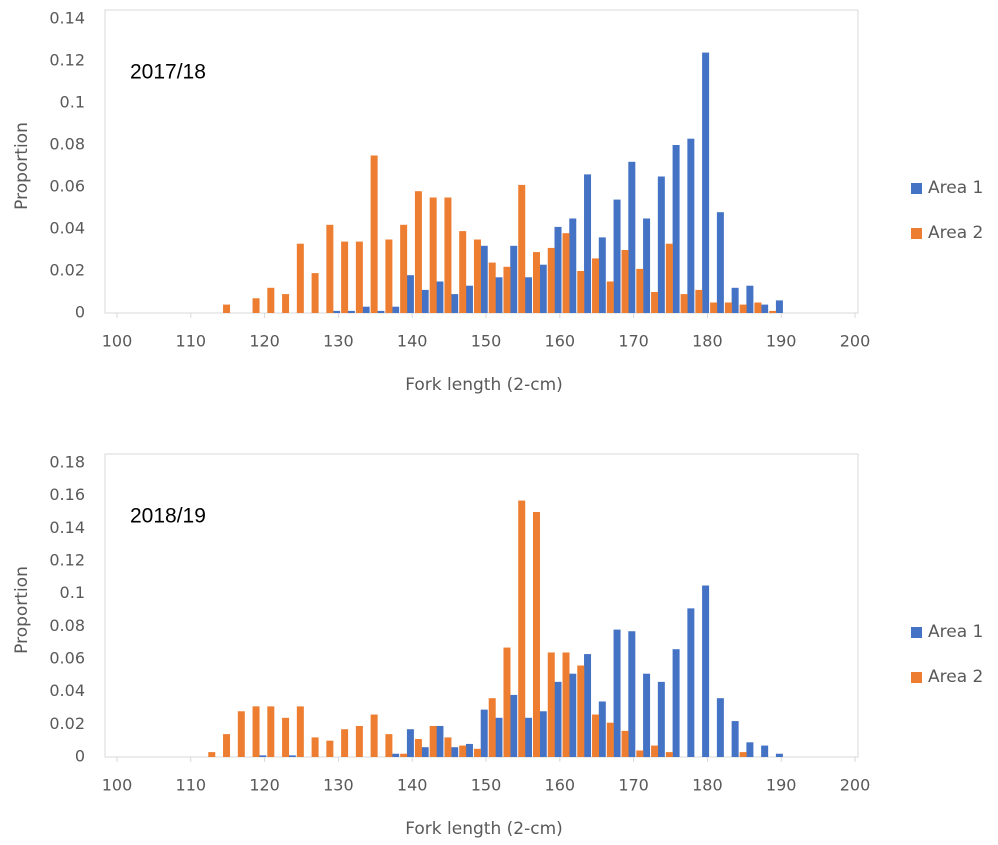 This screenshot has width=998, height=845. I want to click on y-tick-label: 0.06, so click(67, 658).